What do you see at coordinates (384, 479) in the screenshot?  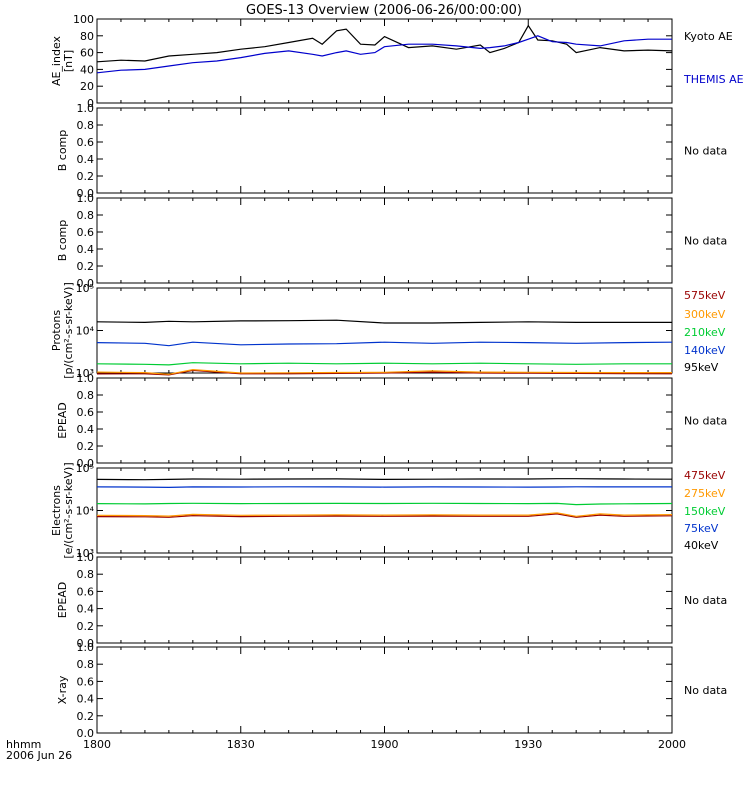 I see `series-line-40kev` at bounding box center [384, 479].